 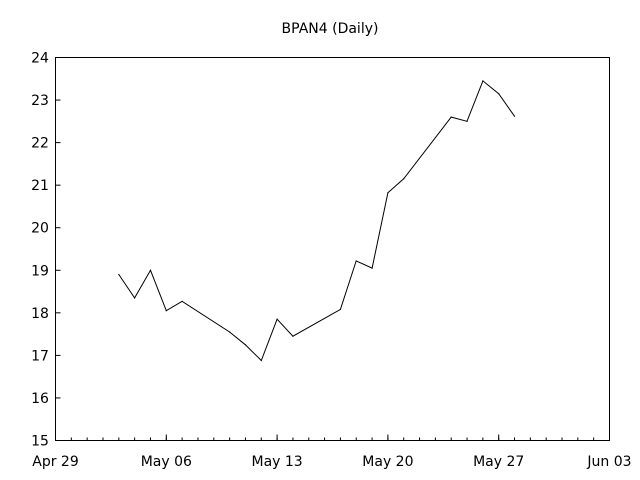 What do you see at coordinates (40, 144) in the screenshot?
I see `y-tick-label: 22` at bounding box center [40, 144].